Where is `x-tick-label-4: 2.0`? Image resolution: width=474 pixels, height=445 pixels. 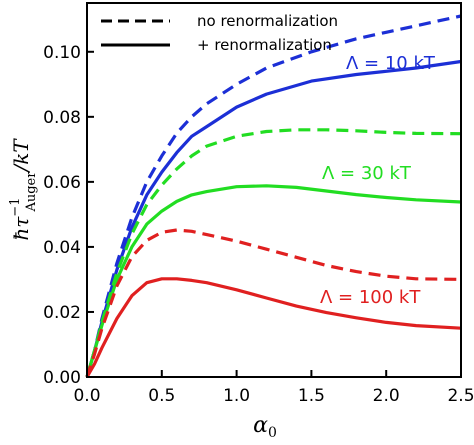
x-tick-label-4: 2.0 is located at coordinates (386, 396).